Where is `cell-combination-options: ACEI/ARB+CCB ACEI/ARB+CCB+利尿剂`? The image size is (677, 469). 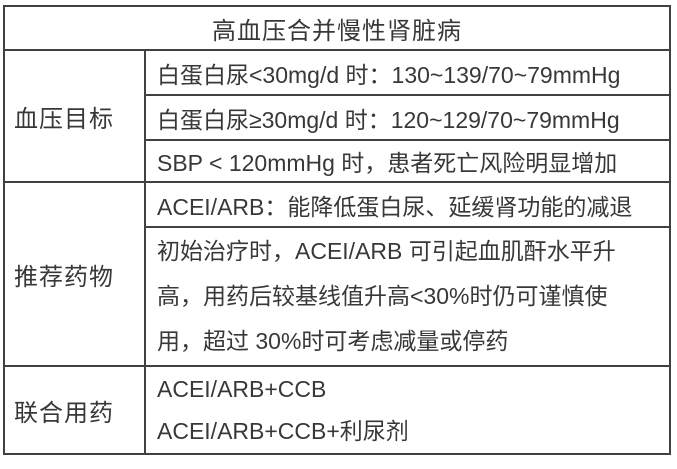 cell-combination-options: ACEI/ARB+CCB ACEI/ARB+CCB+利尿剂 is located at coordinates (407, 410).